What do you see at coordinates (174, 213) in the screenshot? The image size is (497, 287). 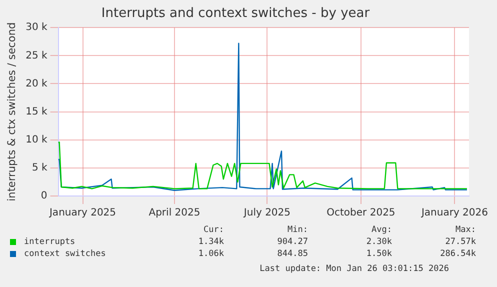 I see `x-tick-label: April 2025` at bounding box center [174, 213].